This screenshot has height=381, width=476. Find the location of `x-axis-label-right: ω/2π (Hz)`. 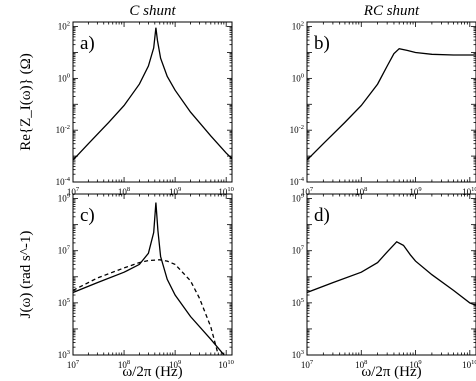

x-axis-label-right: ω/2π (Hz) is located at coordinates (391, 372).